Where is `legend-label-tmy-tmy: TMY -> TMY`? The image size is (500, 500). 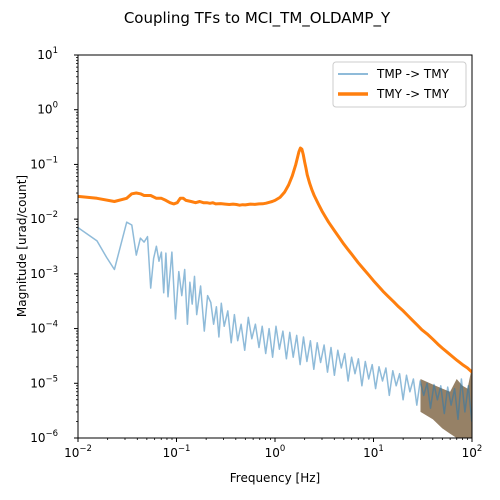 legend-label-tmy-tmy: TMY -> TMY is located at coordinates (413, 94).